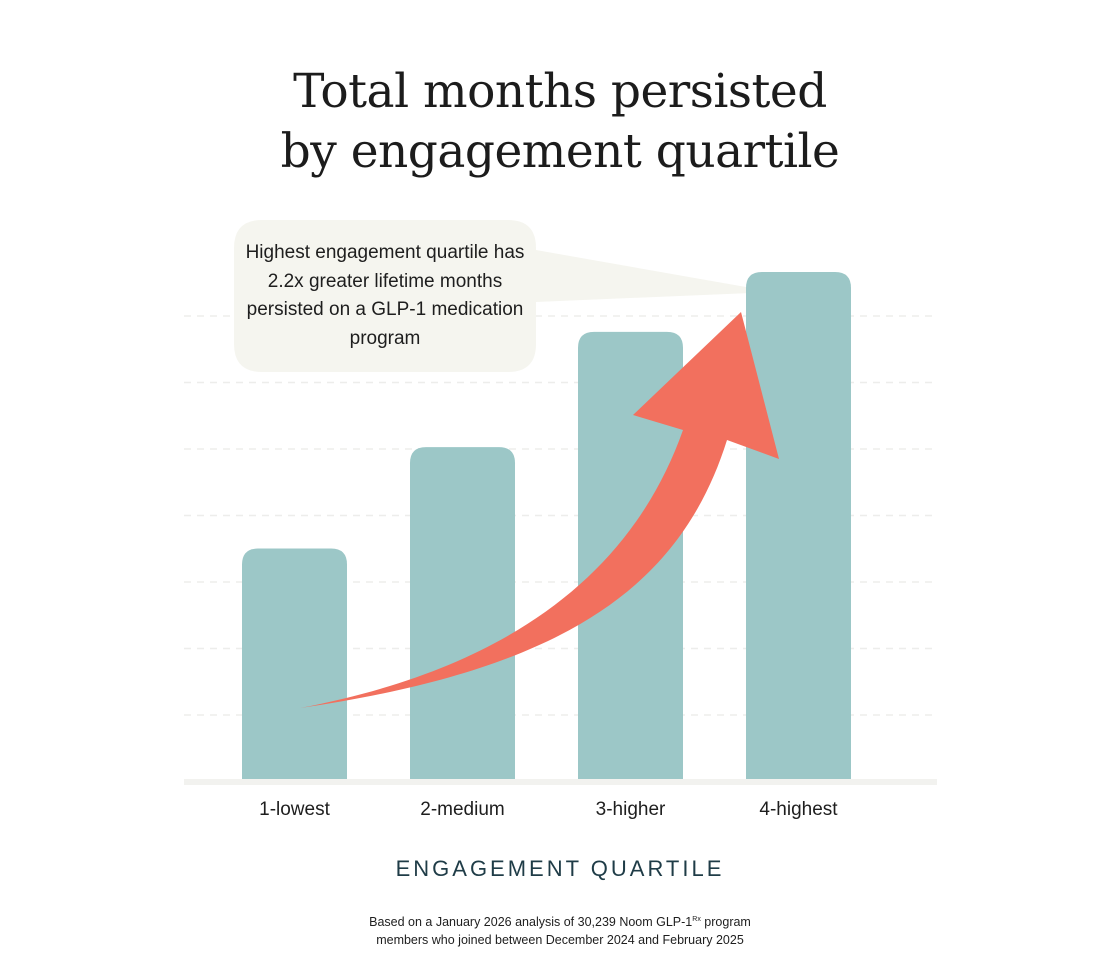 The width and height of the screenshot is (1120, 980). Describe the element at coordinates (696, 919) in the screenshot. I see `footnote-superscript: Rx` at that location.